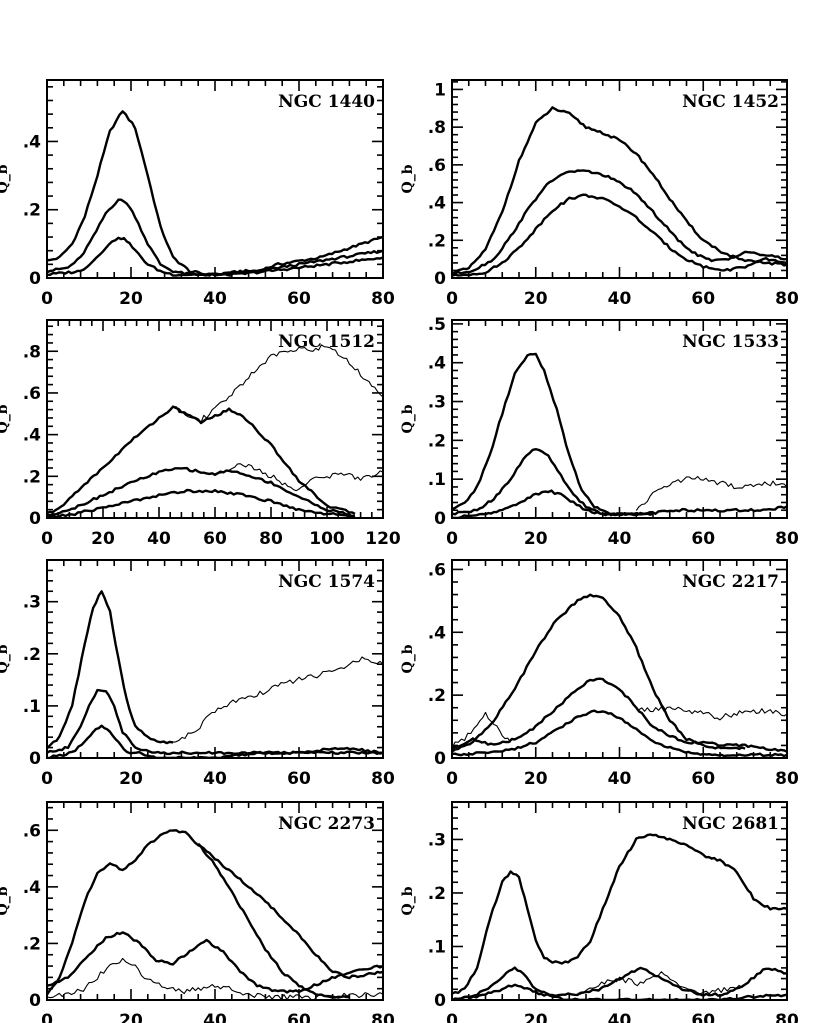 The width and height of the screenshot is (830, 1023). What do you see at coordinates (298, 477) in the screenshot?
I see `series-line-Q_2_ext` at bounding box center [298, 477].